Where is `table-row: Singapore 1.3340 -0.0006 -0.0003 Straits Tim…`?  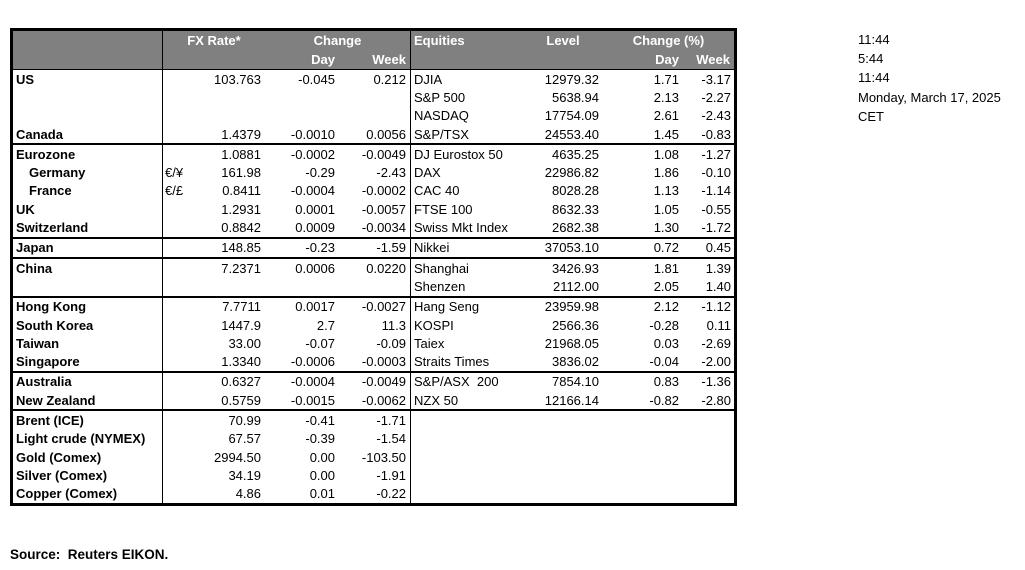 table-row: Singapore 1.3340 -0.0006 -0.0003 Straits Tim… is located at coordinates (373, 361).